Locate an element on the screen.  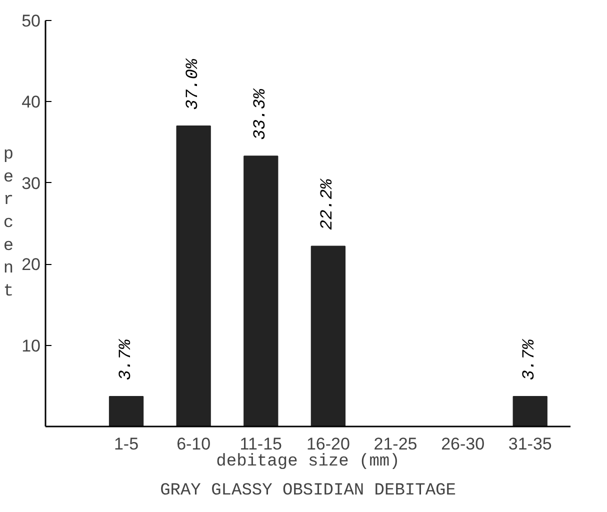
x-tick-label: 31-35 is located at coordinates (530, 444).